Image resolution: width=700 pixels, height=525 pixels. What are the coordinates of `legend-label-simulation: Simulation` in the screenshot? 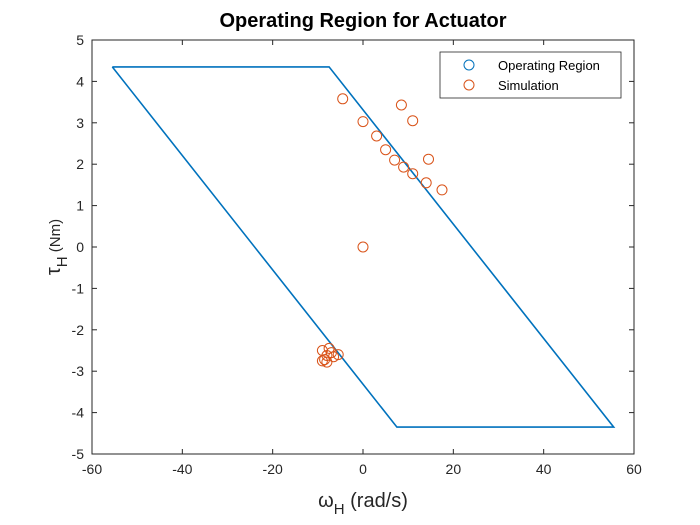 It's located at (528, 85).